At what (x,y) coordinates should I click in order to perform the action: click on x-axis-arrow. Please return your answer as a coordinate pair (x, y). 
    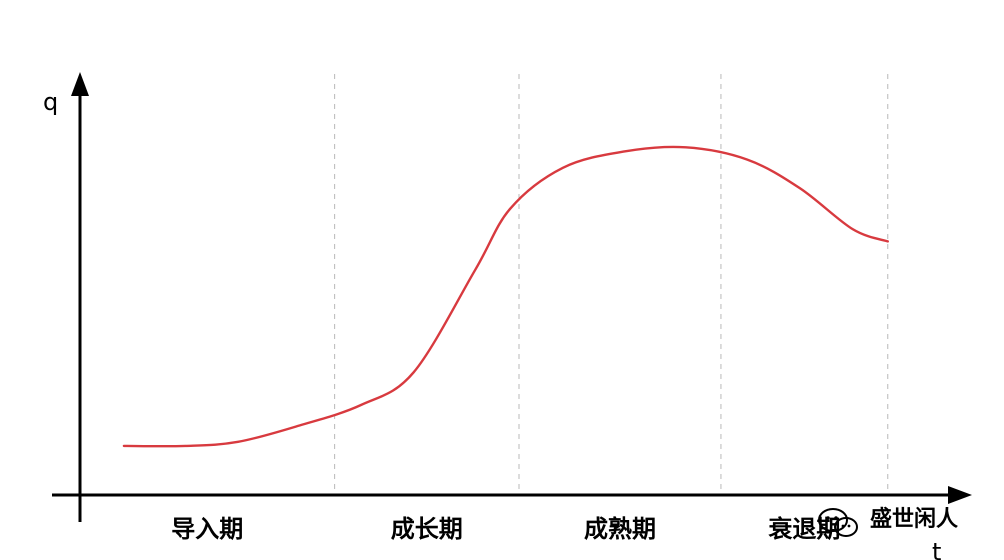
    Looking at the image, I should click on (960, 495).